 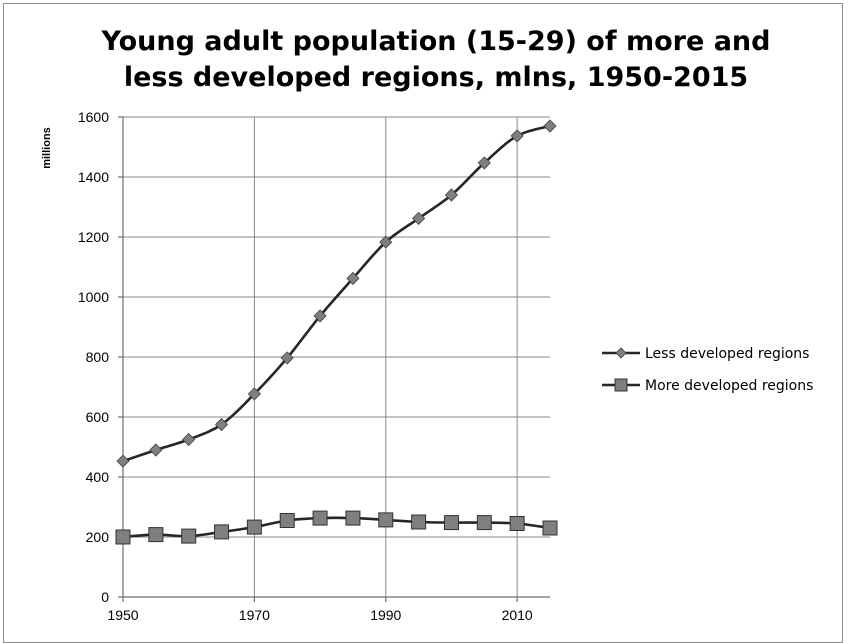 What do you see at coordinates (93, 117) in the screenshot?
I see `y-tick-label: 1600` at bounding box center [93, 117].